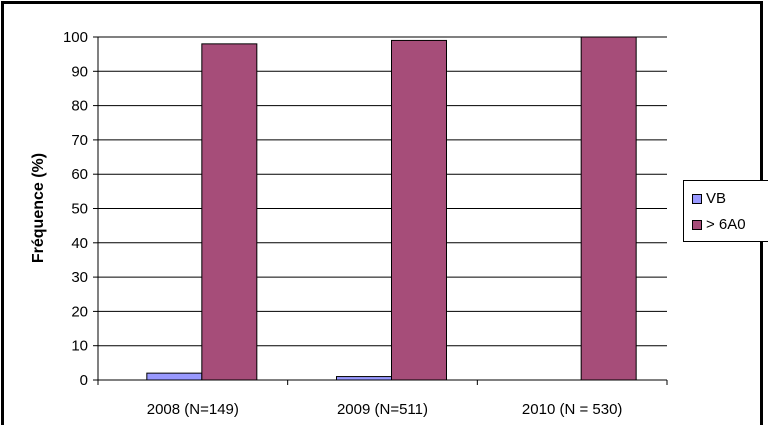 This screenshot has width=768, height=429. I want to click on x-tick-label: 2010 (N = 530), so click(572, 409).